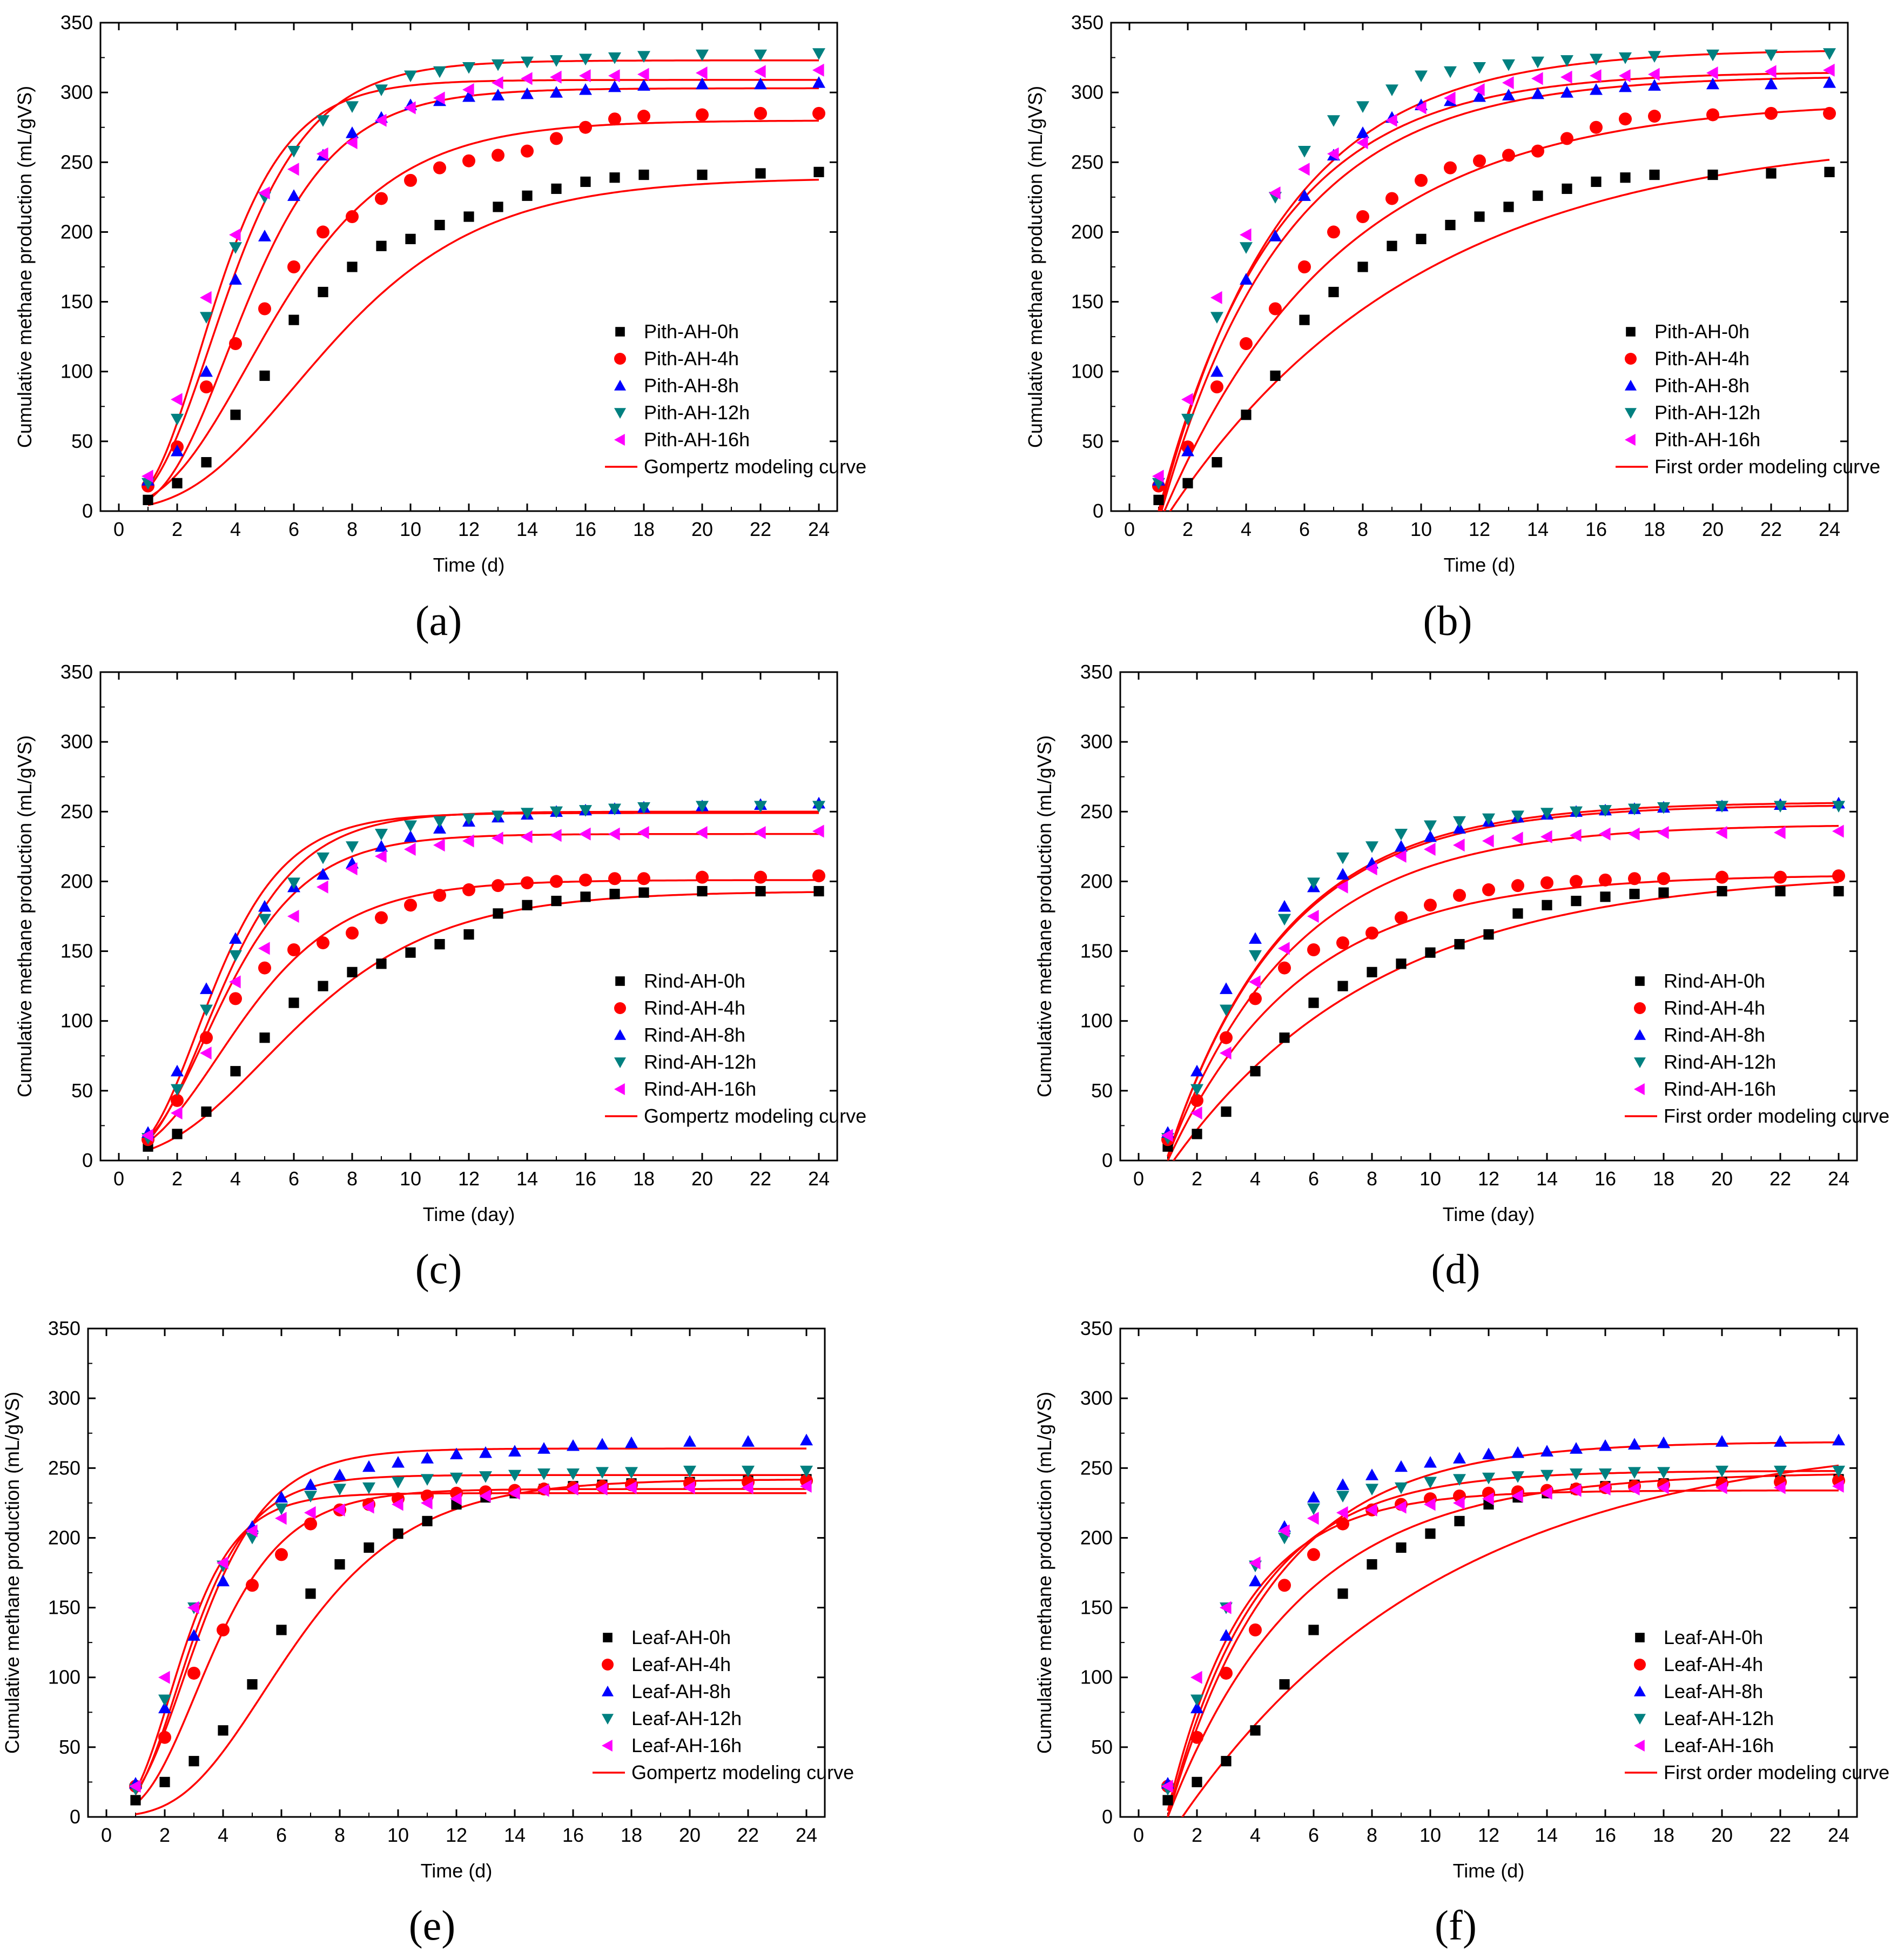  I want to click on series-0h, so click(484, 335).